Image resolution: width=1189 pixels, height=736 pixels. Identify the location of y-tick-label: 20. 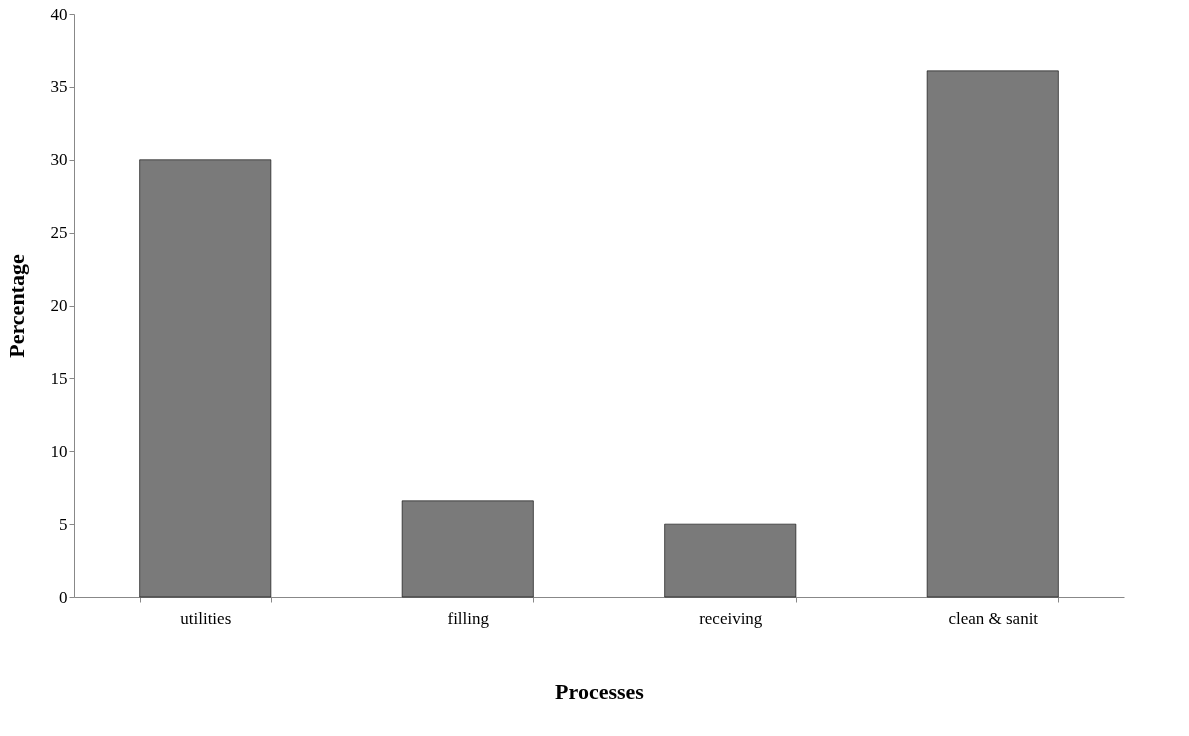
(59, 305).